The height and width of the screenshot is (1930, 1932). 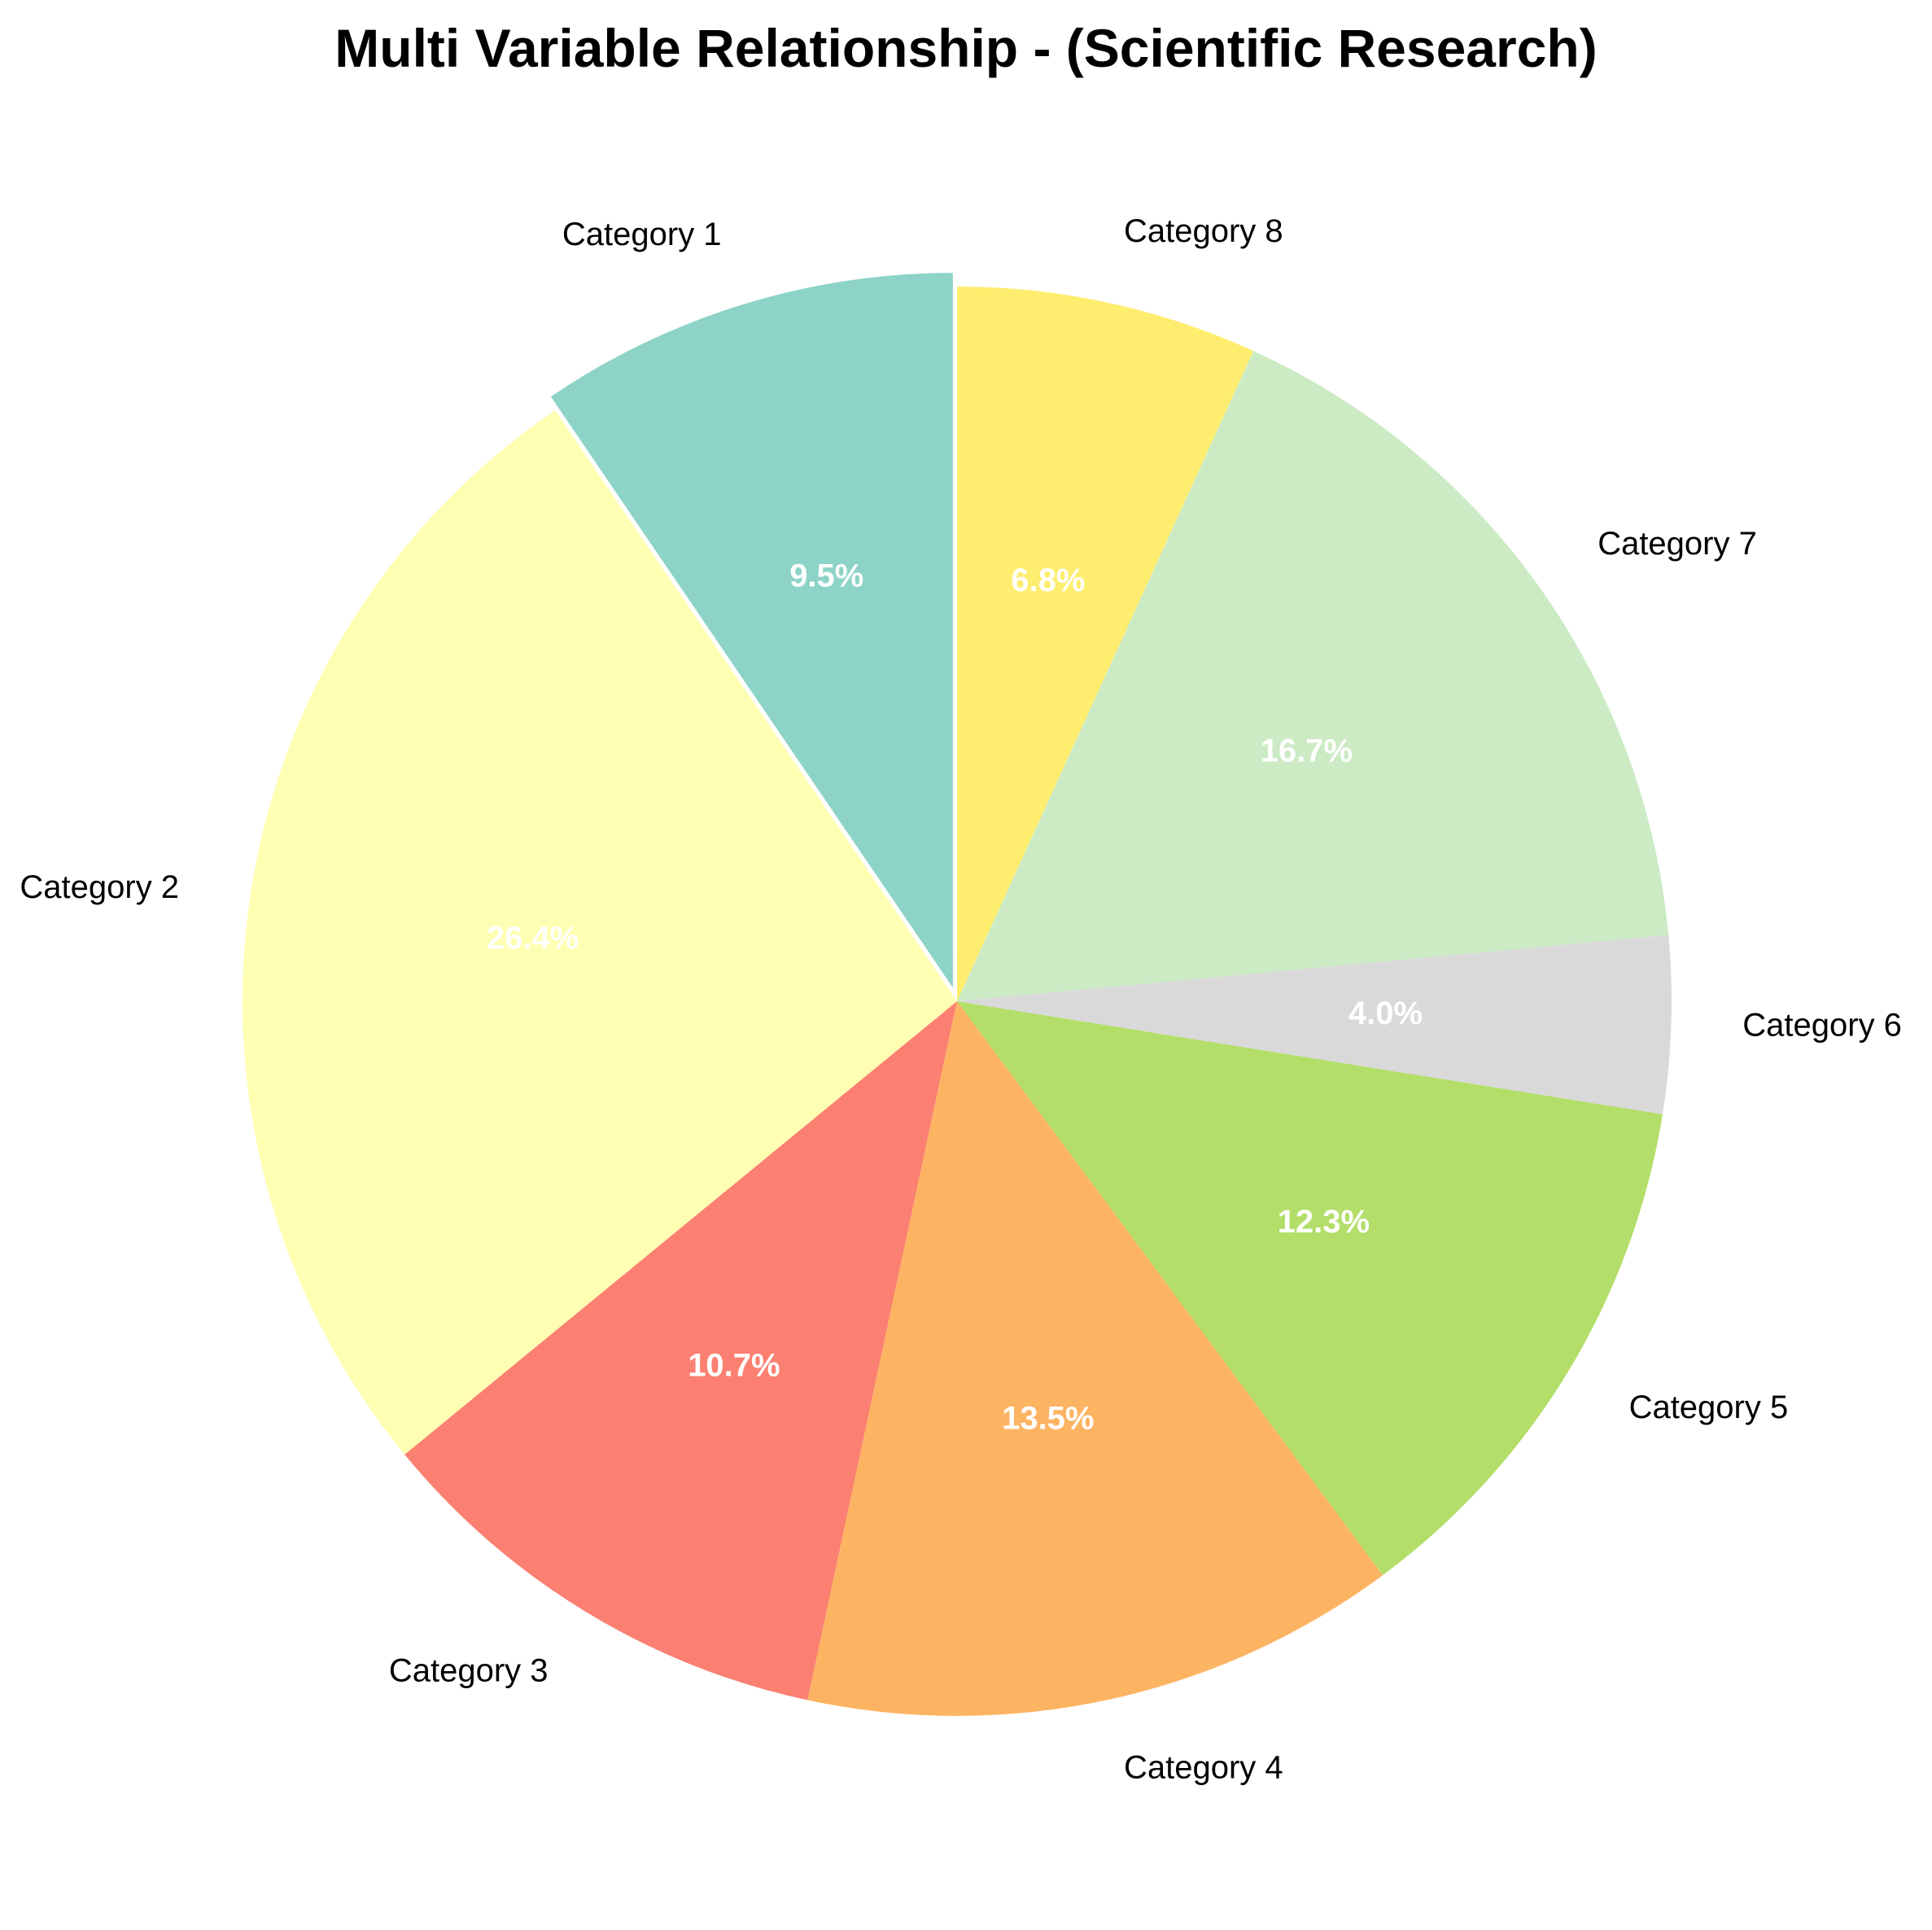 I want to click on category-label-4: Category 4, so click(x=1203, y=1767).